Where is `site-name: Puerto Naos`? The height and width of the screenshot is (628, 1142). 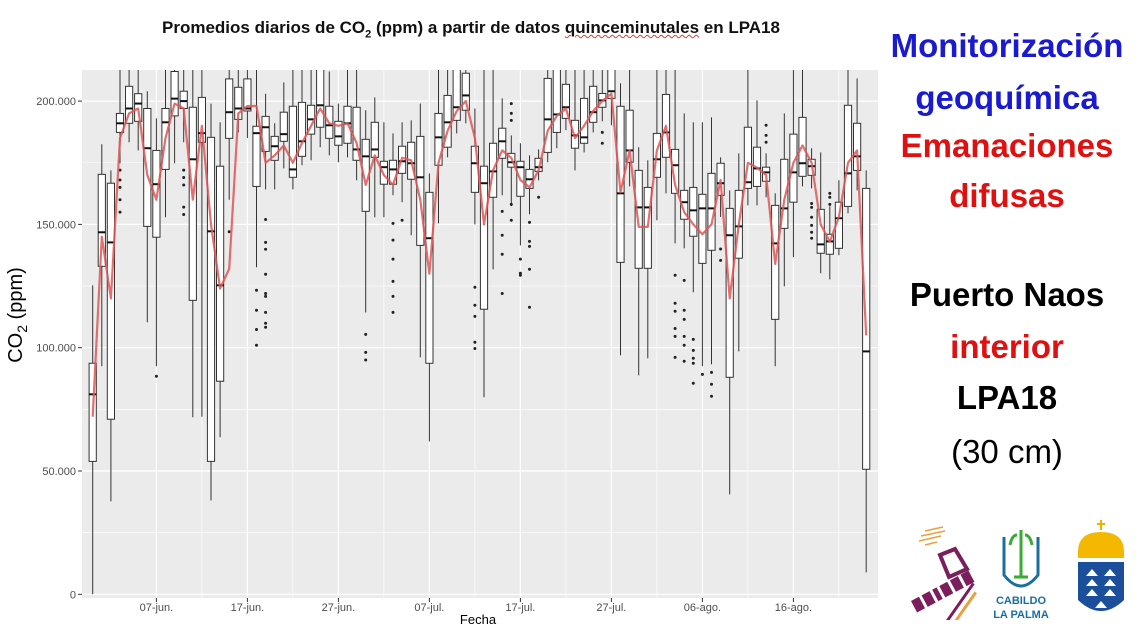
site-name: Puerto Naos is located at coordinates (1007, 294).